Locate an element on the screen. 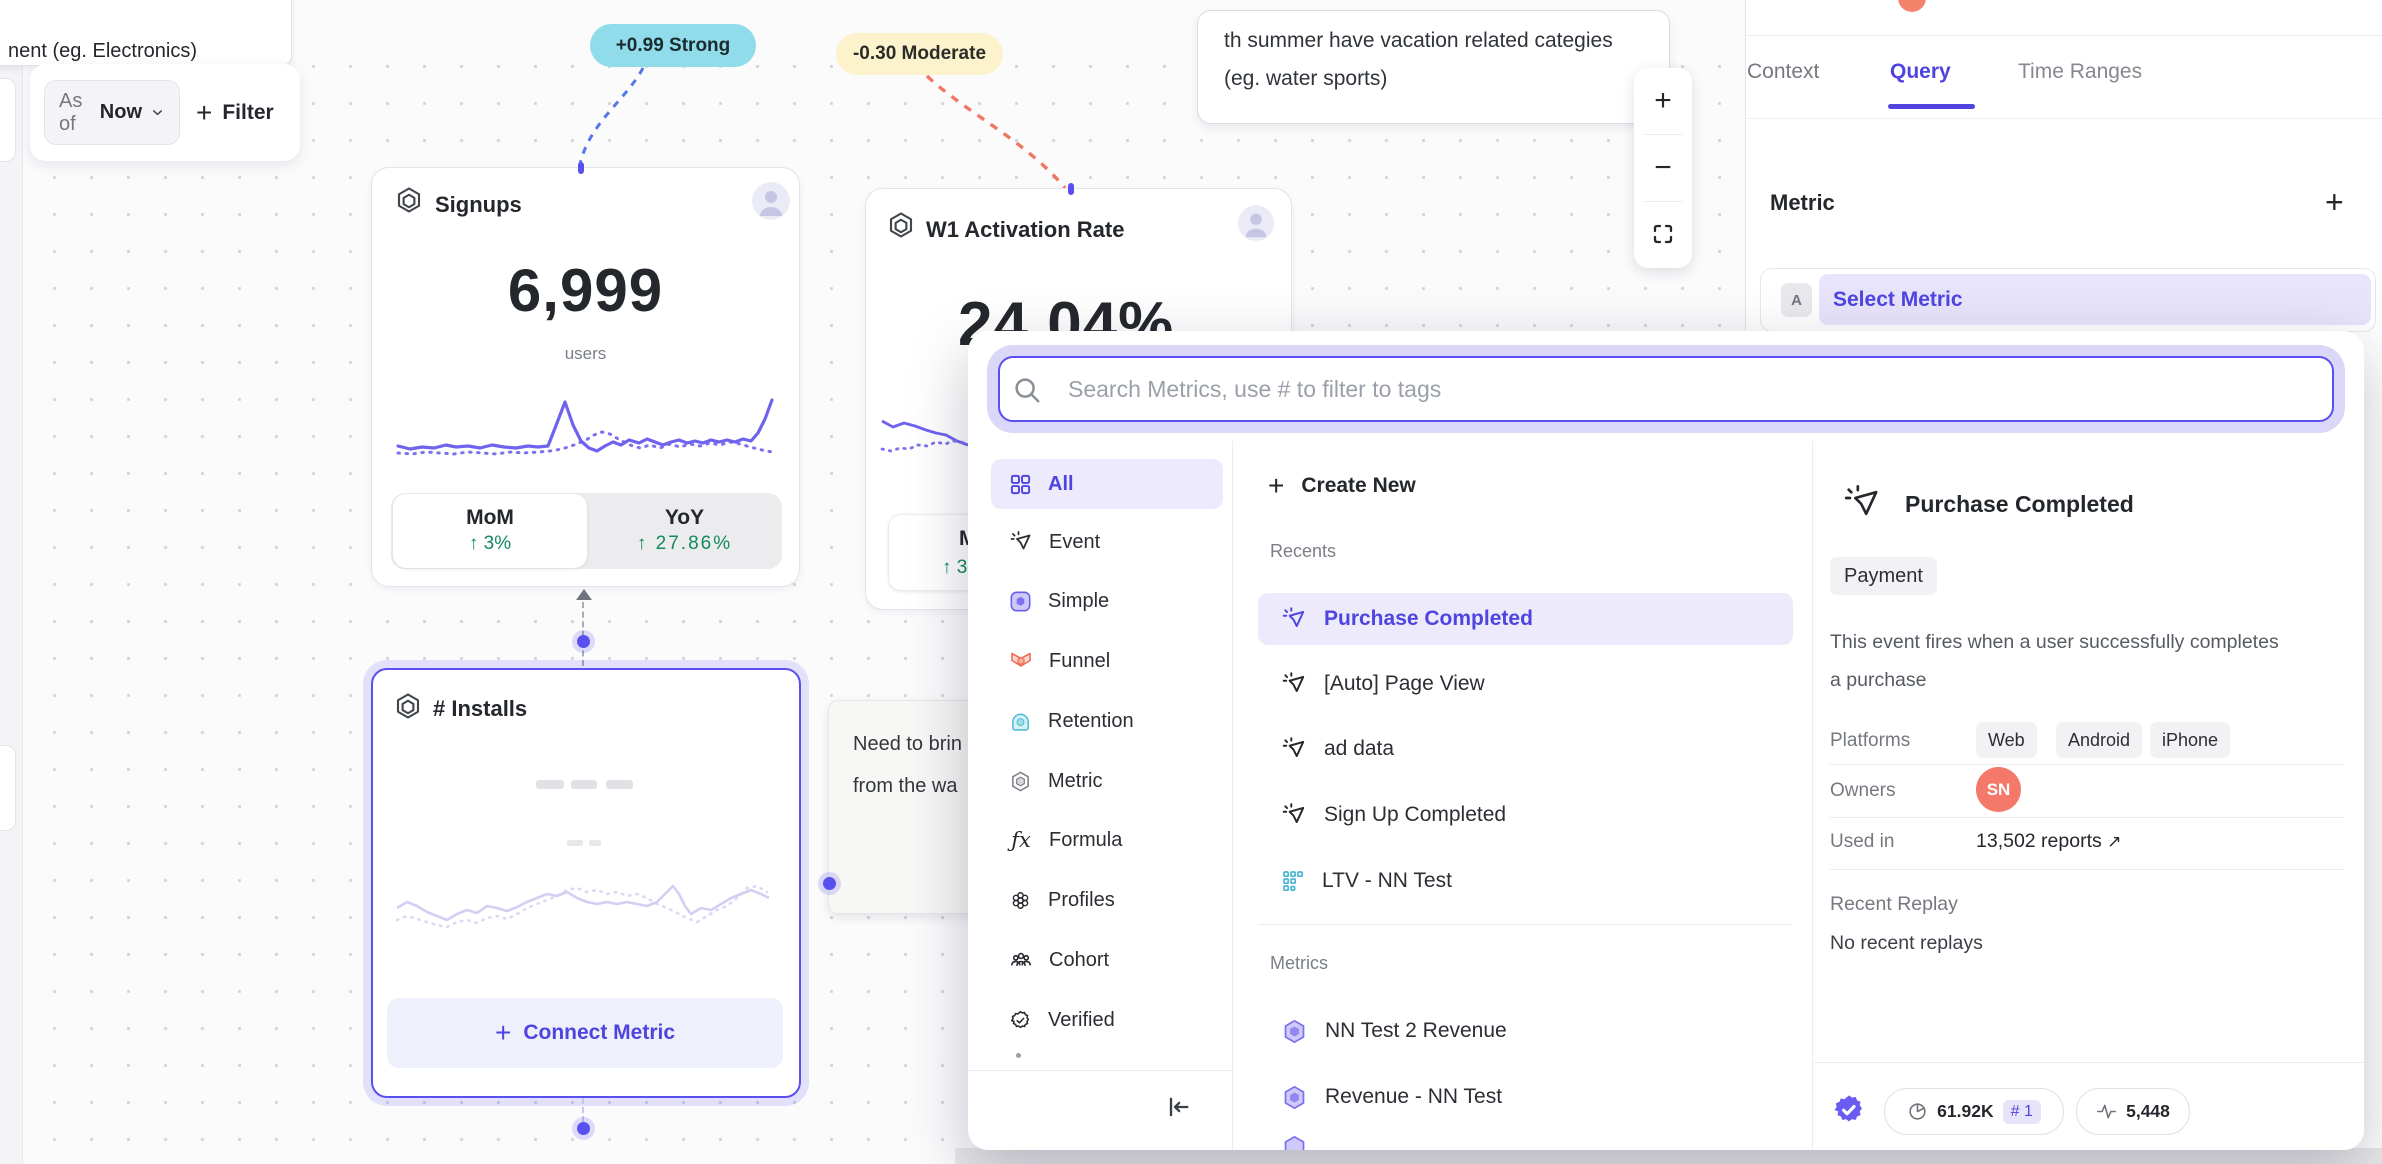  as-of-dropdown: As of Now is located at coordinates (112, 112).